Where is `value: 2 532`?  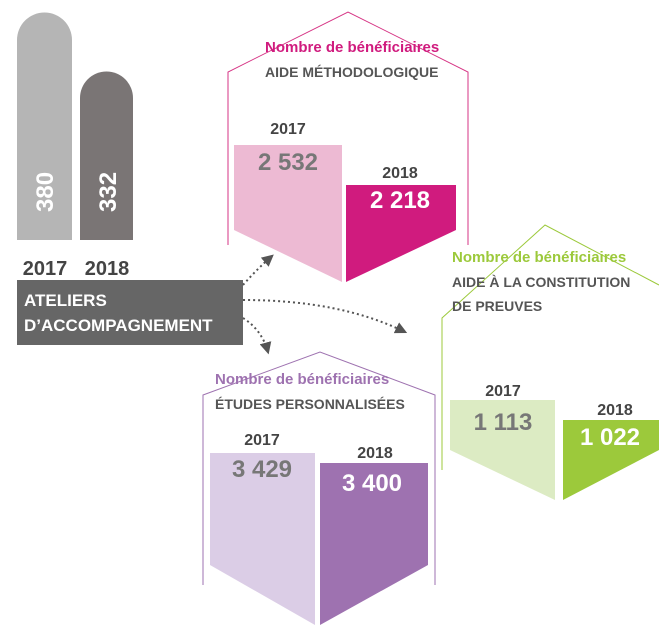 value: 2 532 is located at coordinates (288, 162).